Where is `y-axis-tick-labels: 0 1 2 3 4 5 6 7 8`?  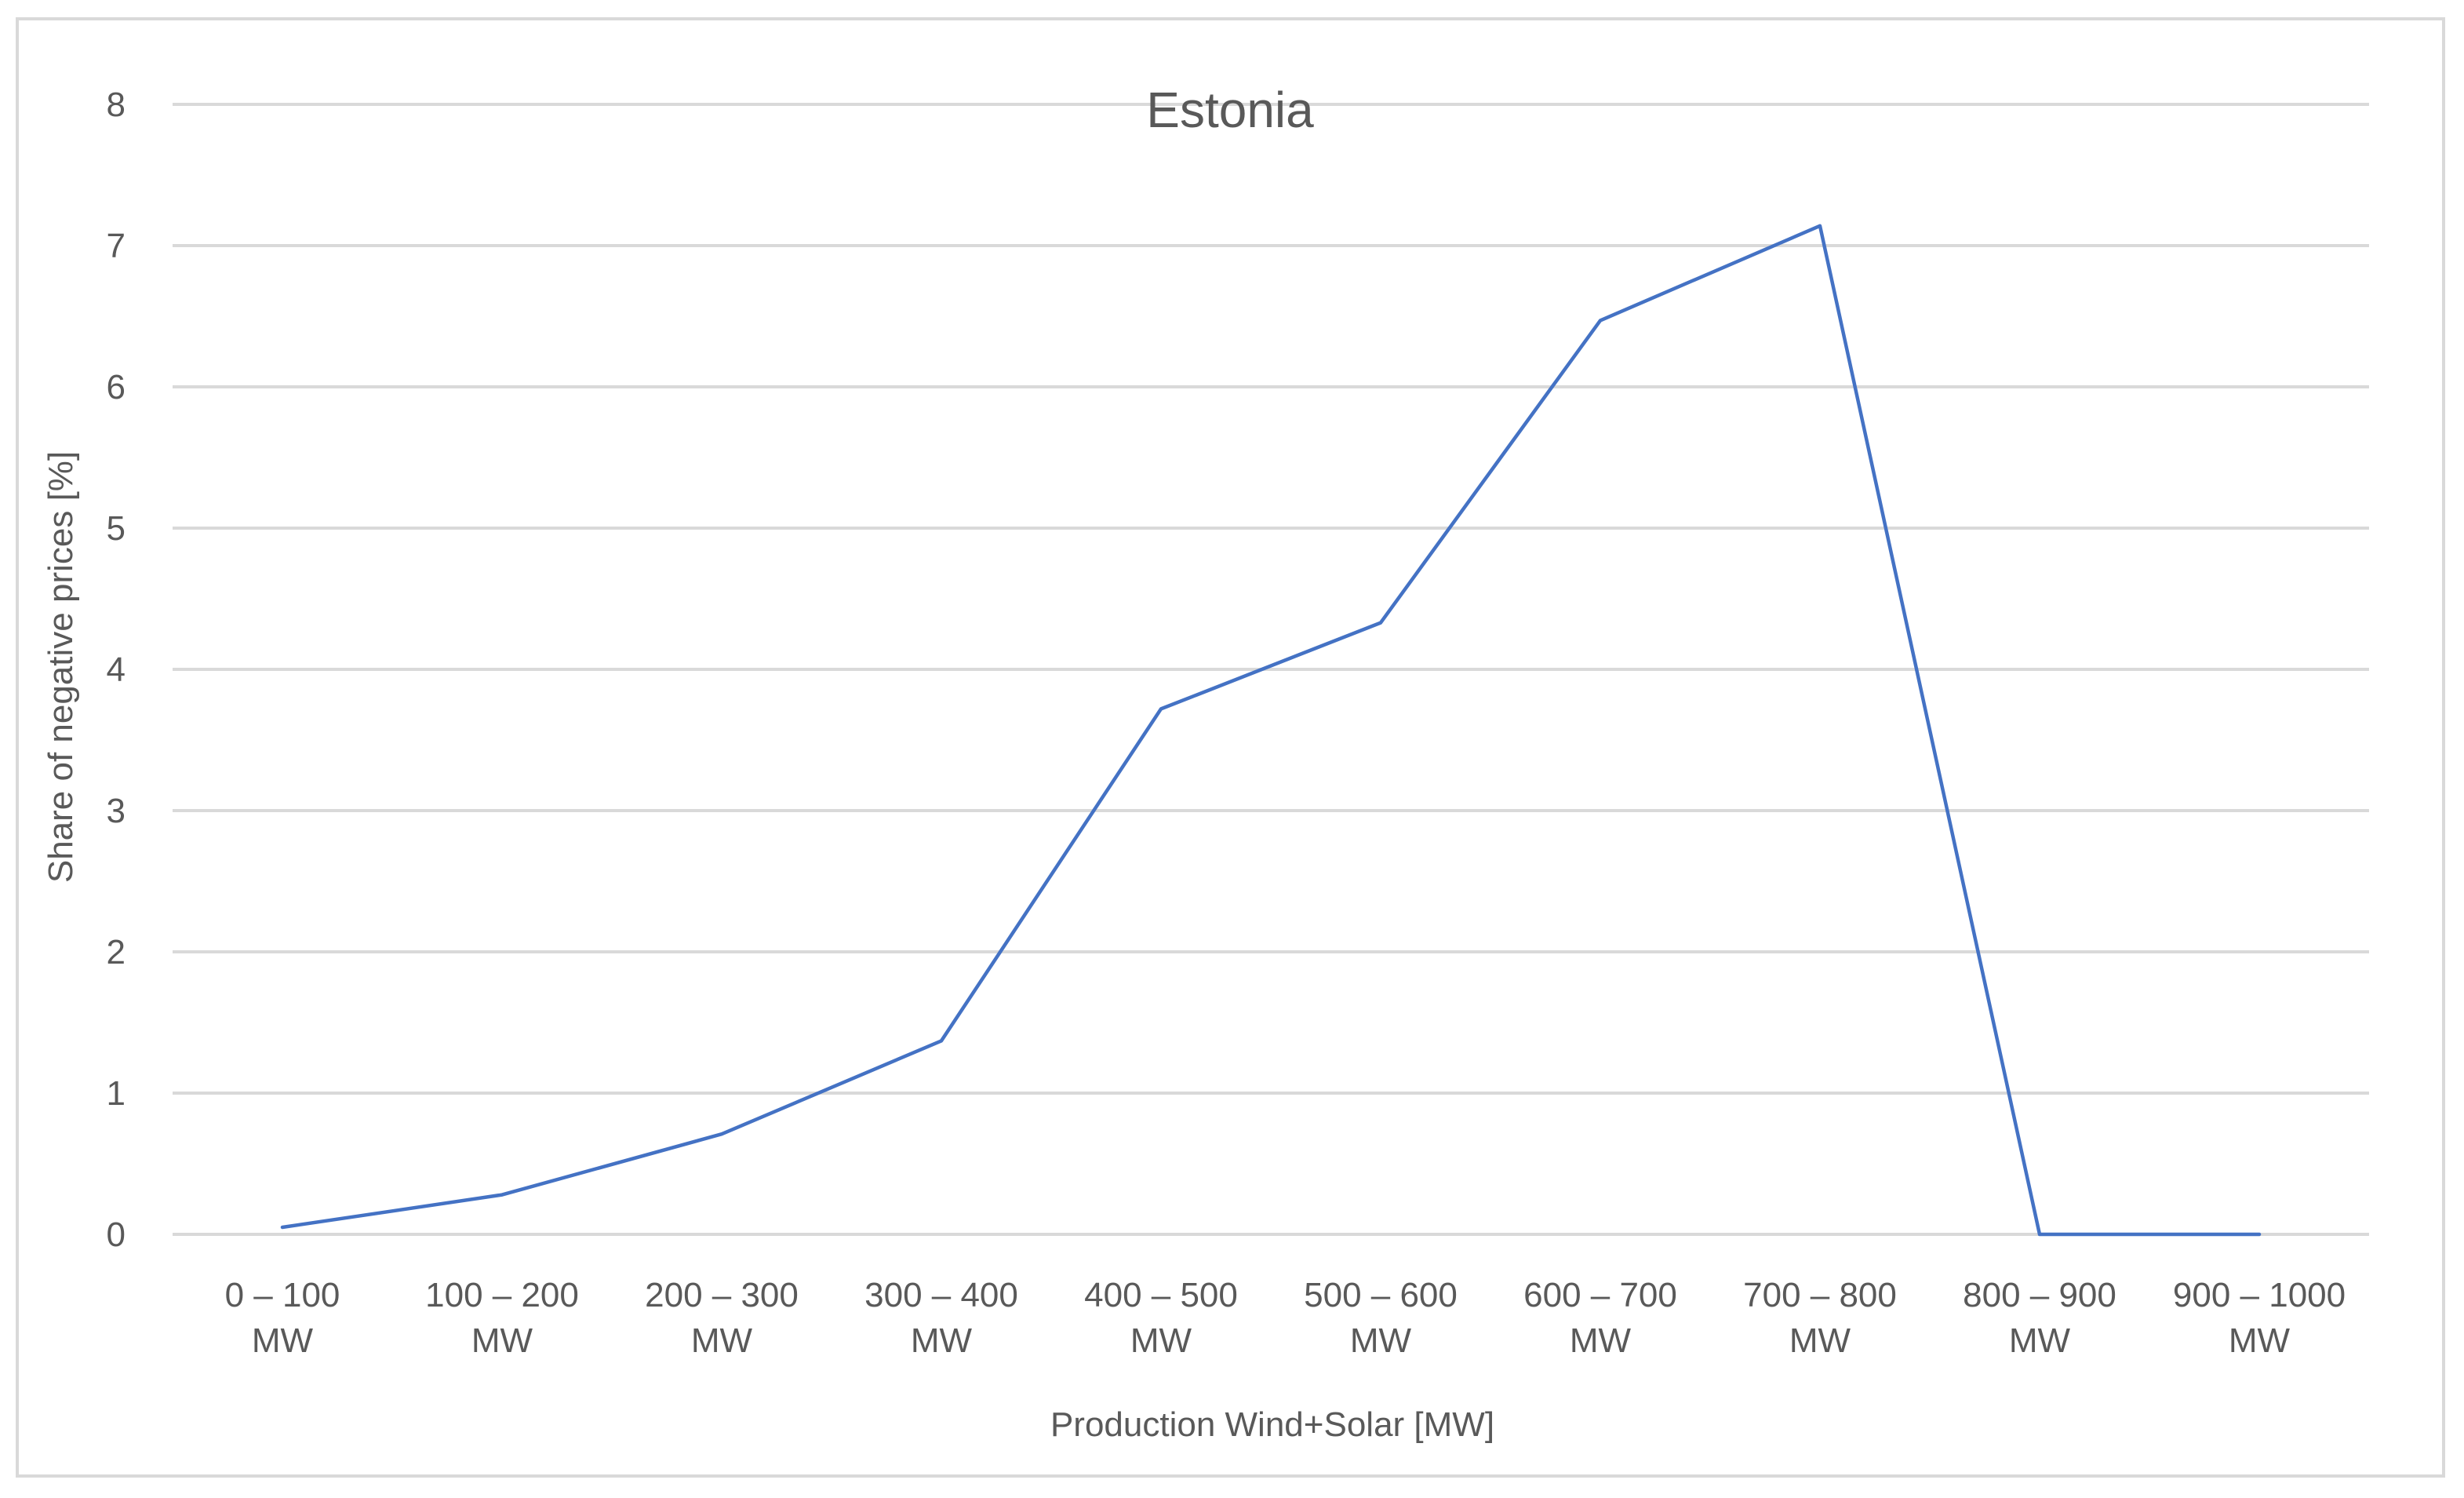
y-axis-tick-labels: 0 1 2 3 4 5 6 7 8 is located at coordinates (116, 670).